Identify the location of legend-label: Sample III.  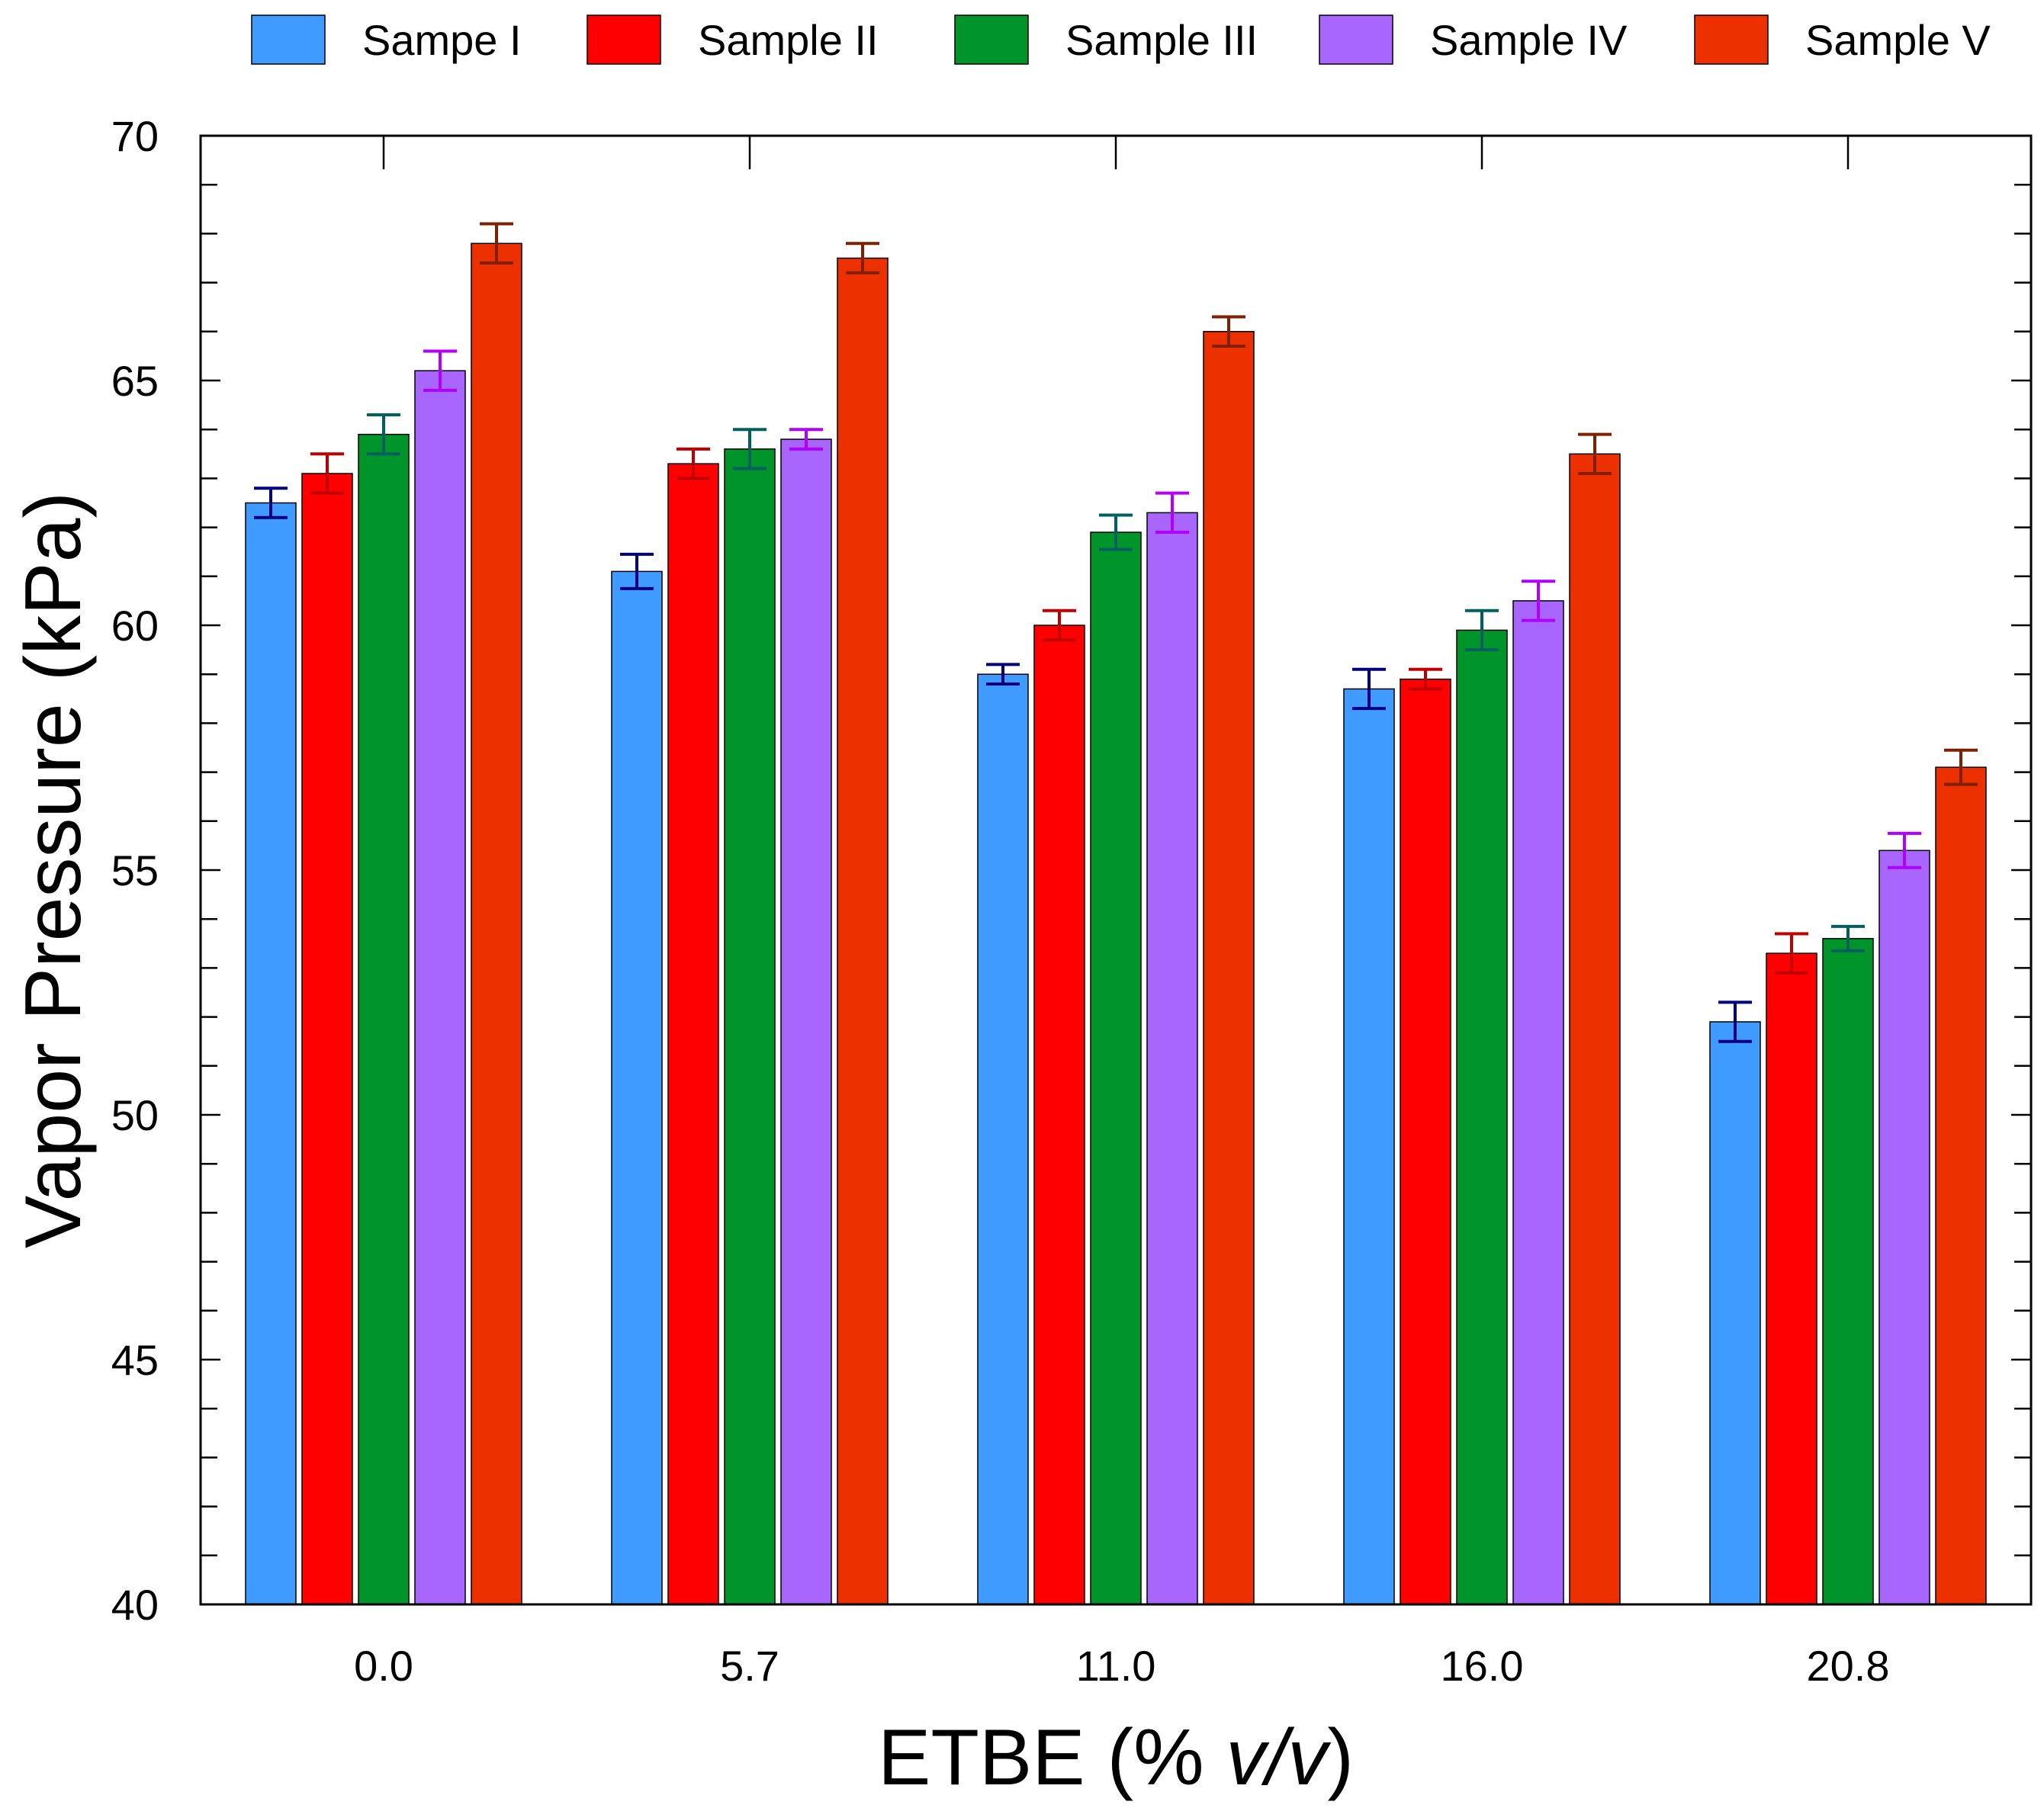
(1161, 40).